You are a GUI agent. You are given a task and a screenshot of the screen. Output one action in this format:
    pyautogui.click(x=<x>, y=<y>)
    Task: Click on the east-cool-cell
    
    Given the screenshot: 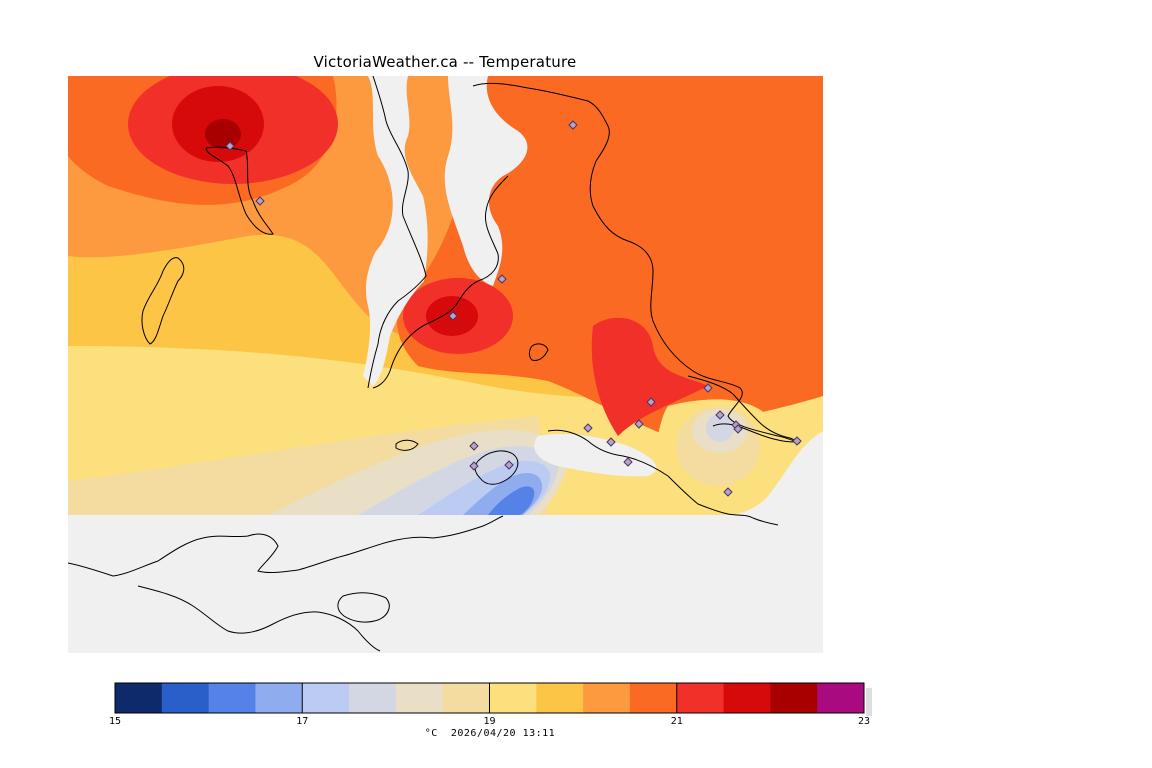 What is the action you would take?
    pyautogui.click(x=720, y=428)
    